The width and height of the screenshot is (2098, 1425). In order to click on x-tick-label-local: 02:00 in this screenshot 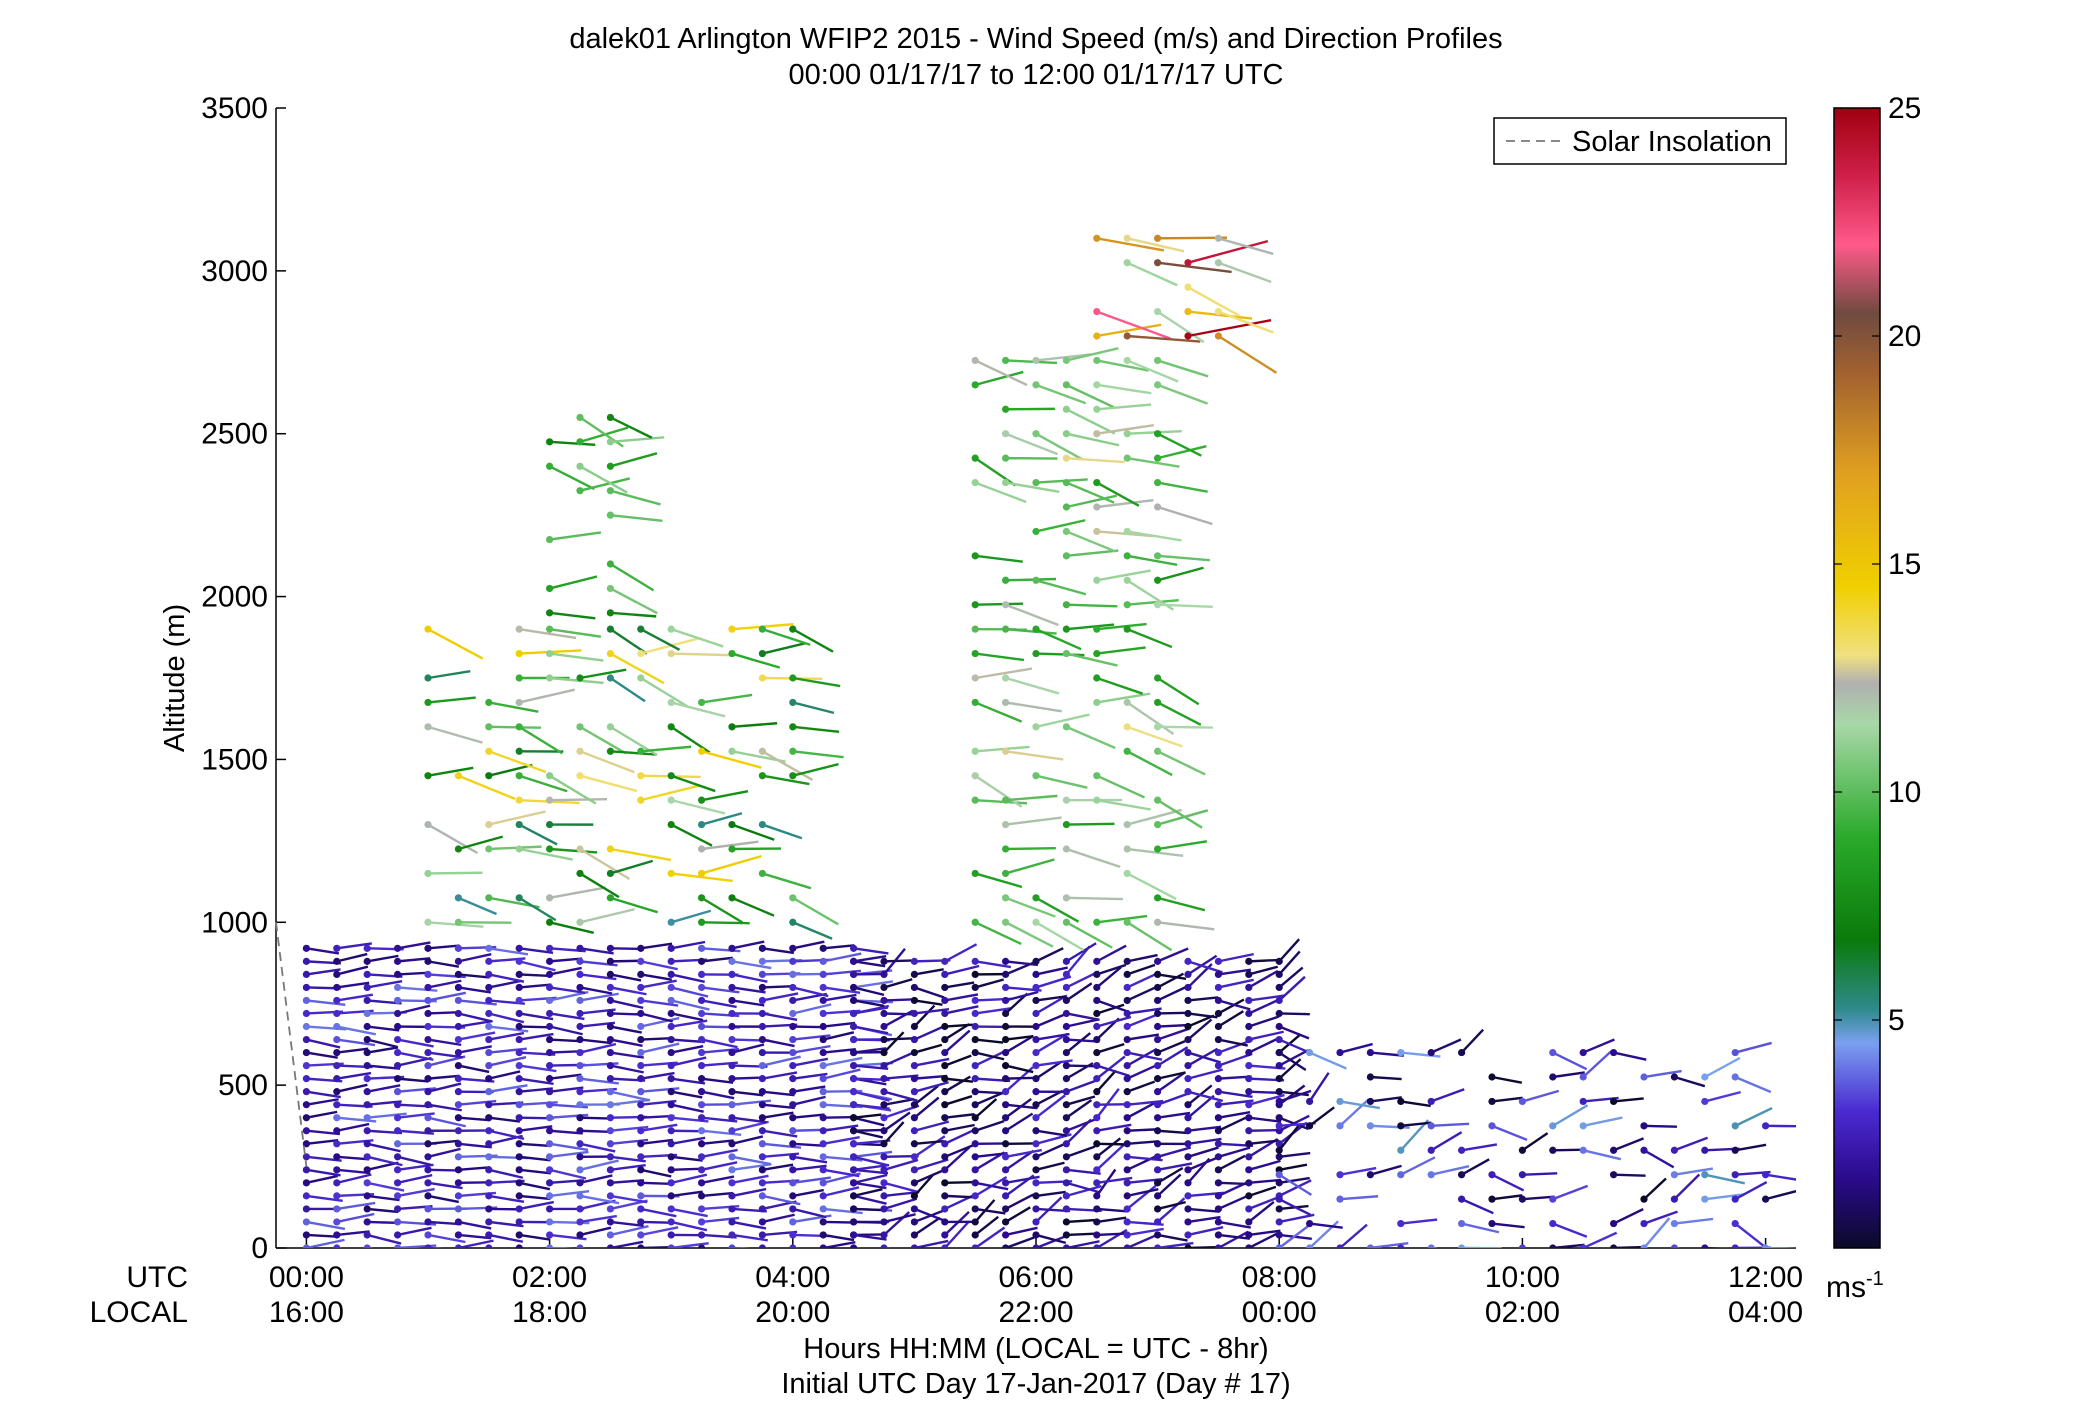, I will do `click(1522, 1312)`.